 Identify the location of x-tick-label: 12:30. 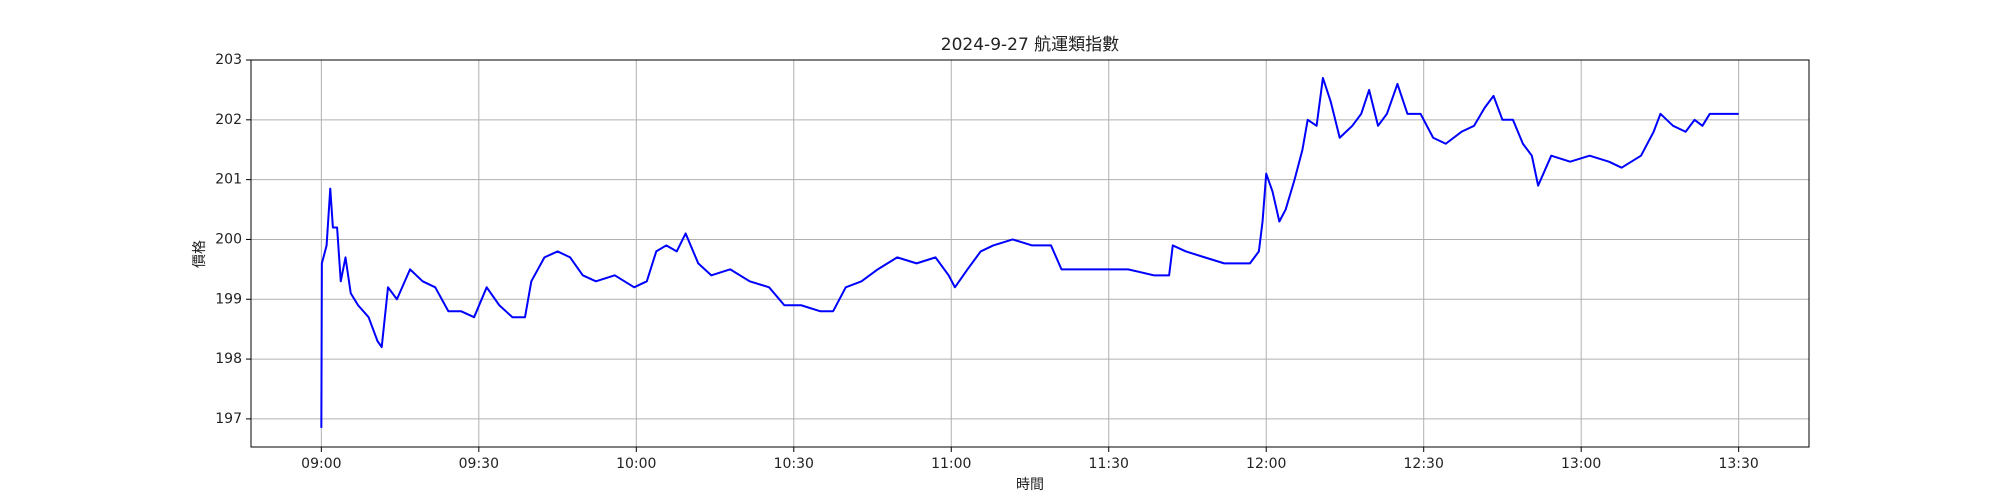
(1424, 464).